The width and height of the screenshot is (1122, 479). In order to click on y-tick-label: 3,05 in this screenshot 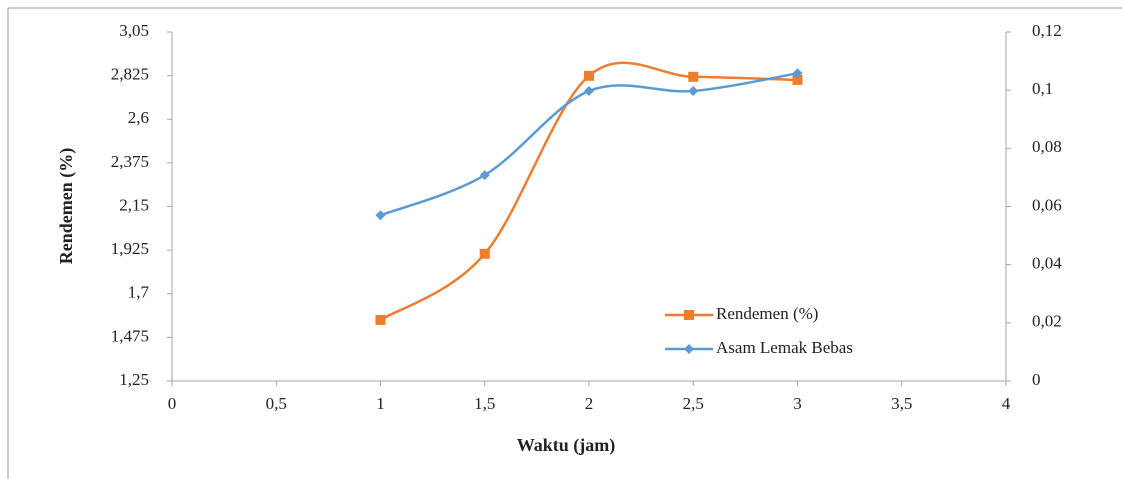, I will do `click(134, 30)`.